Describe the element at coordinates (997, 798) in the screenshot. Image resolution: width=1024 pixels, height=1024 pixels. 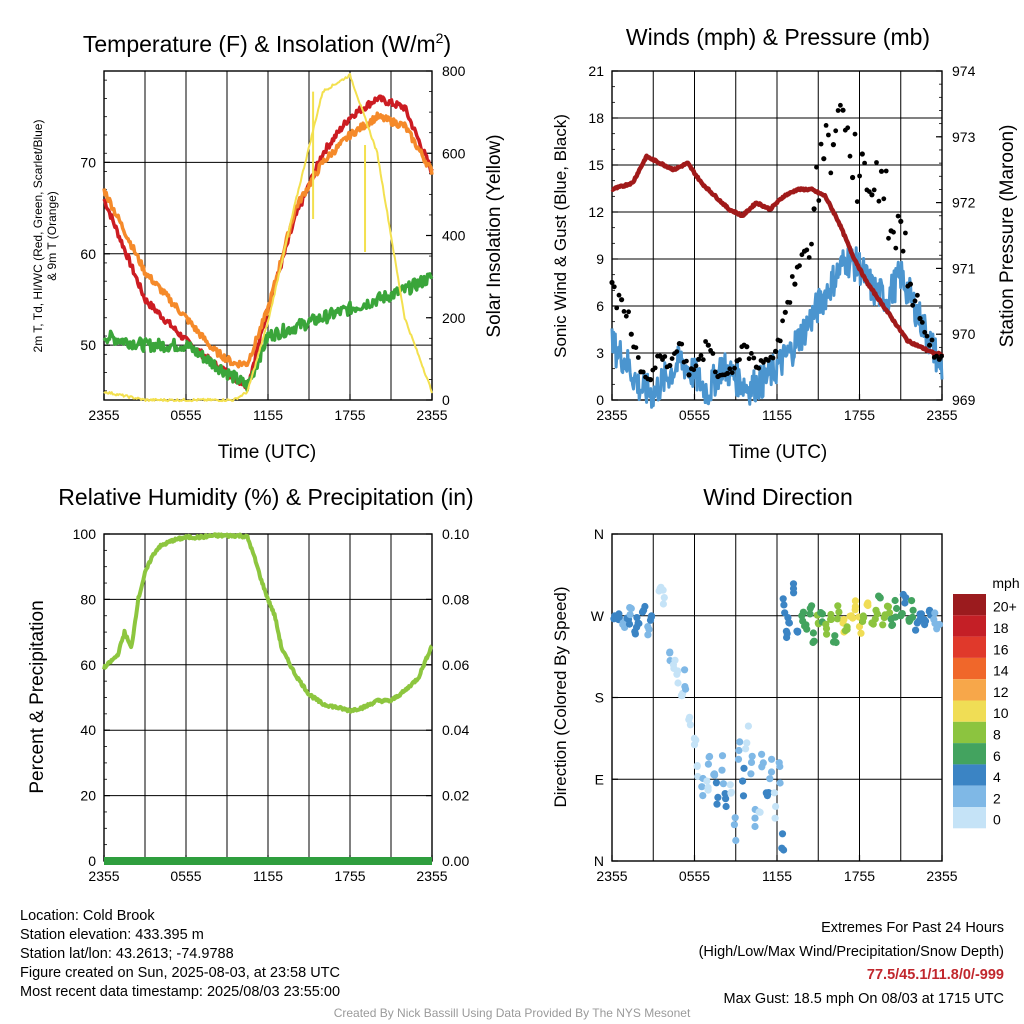
I see `legend-label: 2` at that location.